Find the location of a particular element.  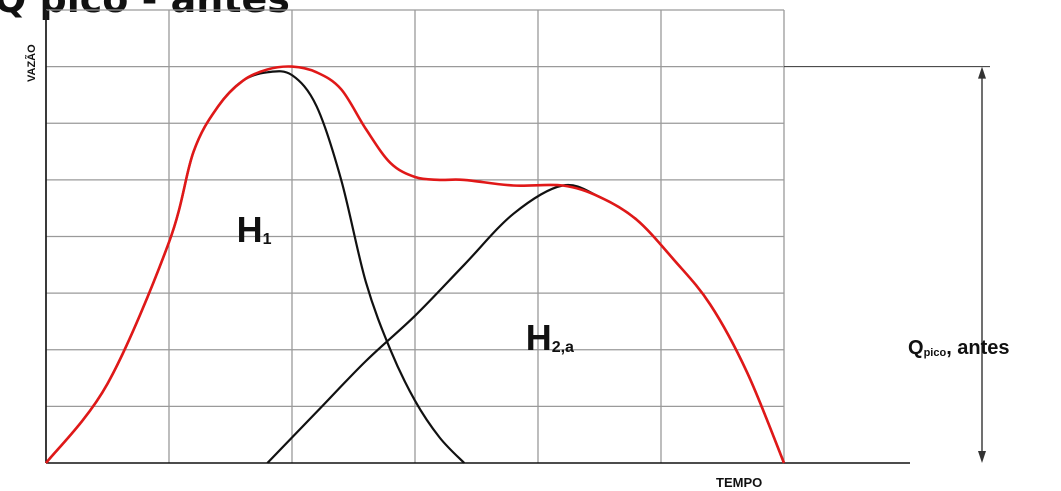

series-label-h1: H1 is located at coordinates (254, 229).